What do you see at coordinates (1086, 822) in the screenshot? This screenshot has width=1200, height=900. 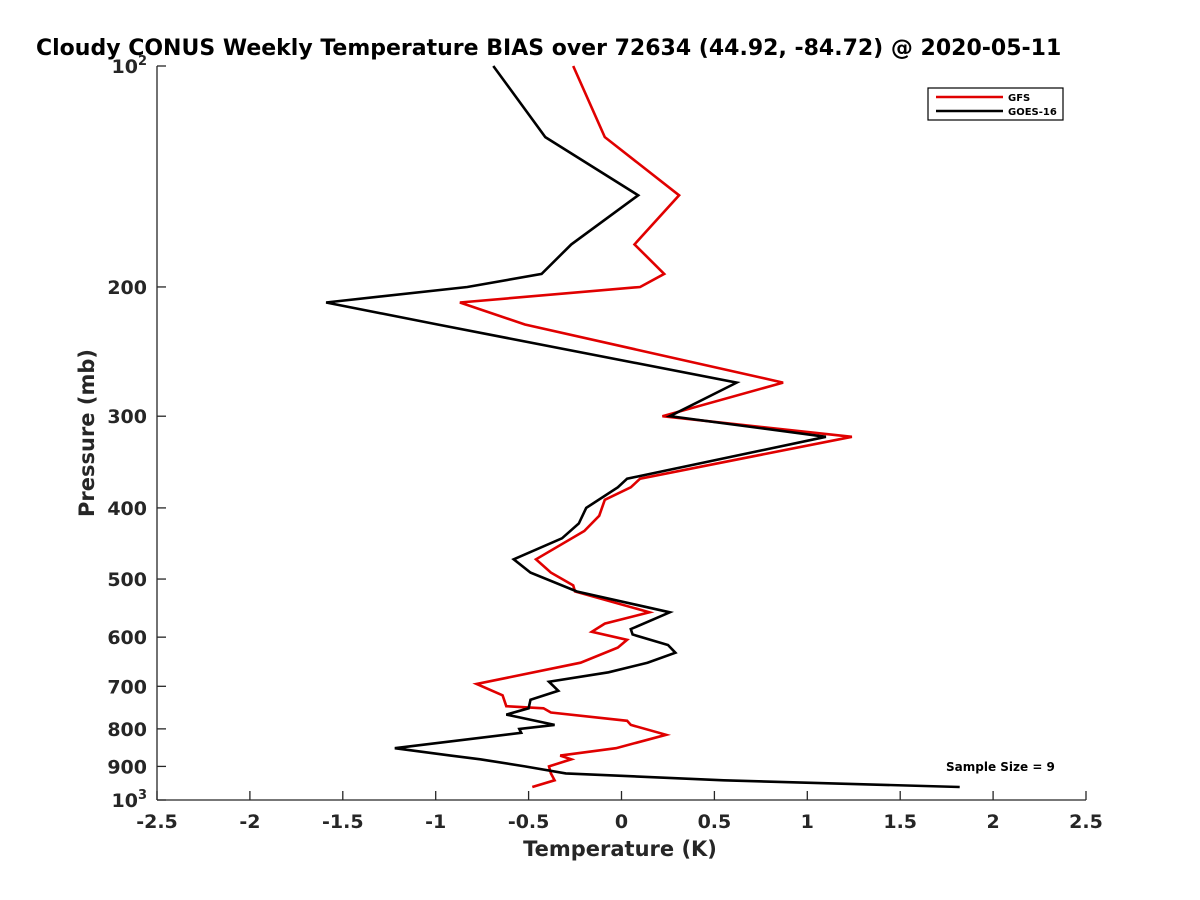 I see `x-tick-label: 2.5` at bounding box center [1086, 822].